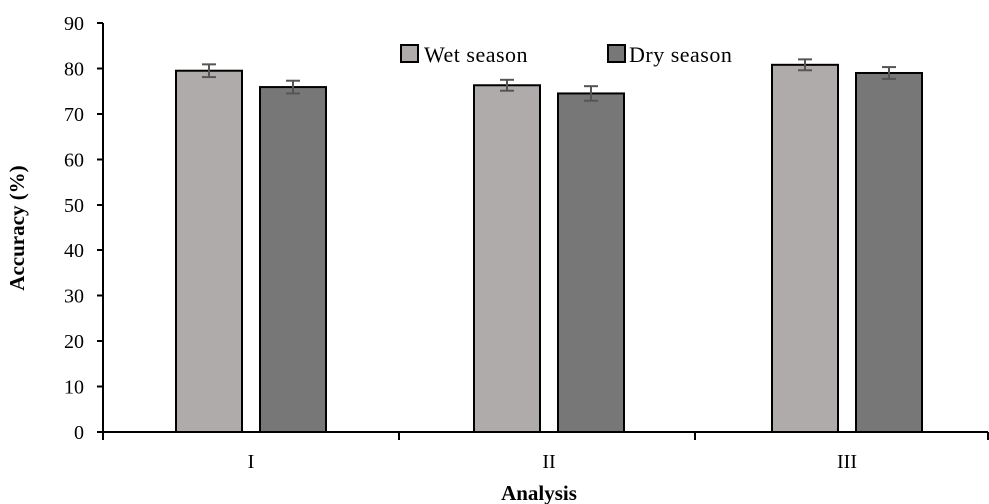  I want to click on legend-swatch-dry-season, so click(616, 53).